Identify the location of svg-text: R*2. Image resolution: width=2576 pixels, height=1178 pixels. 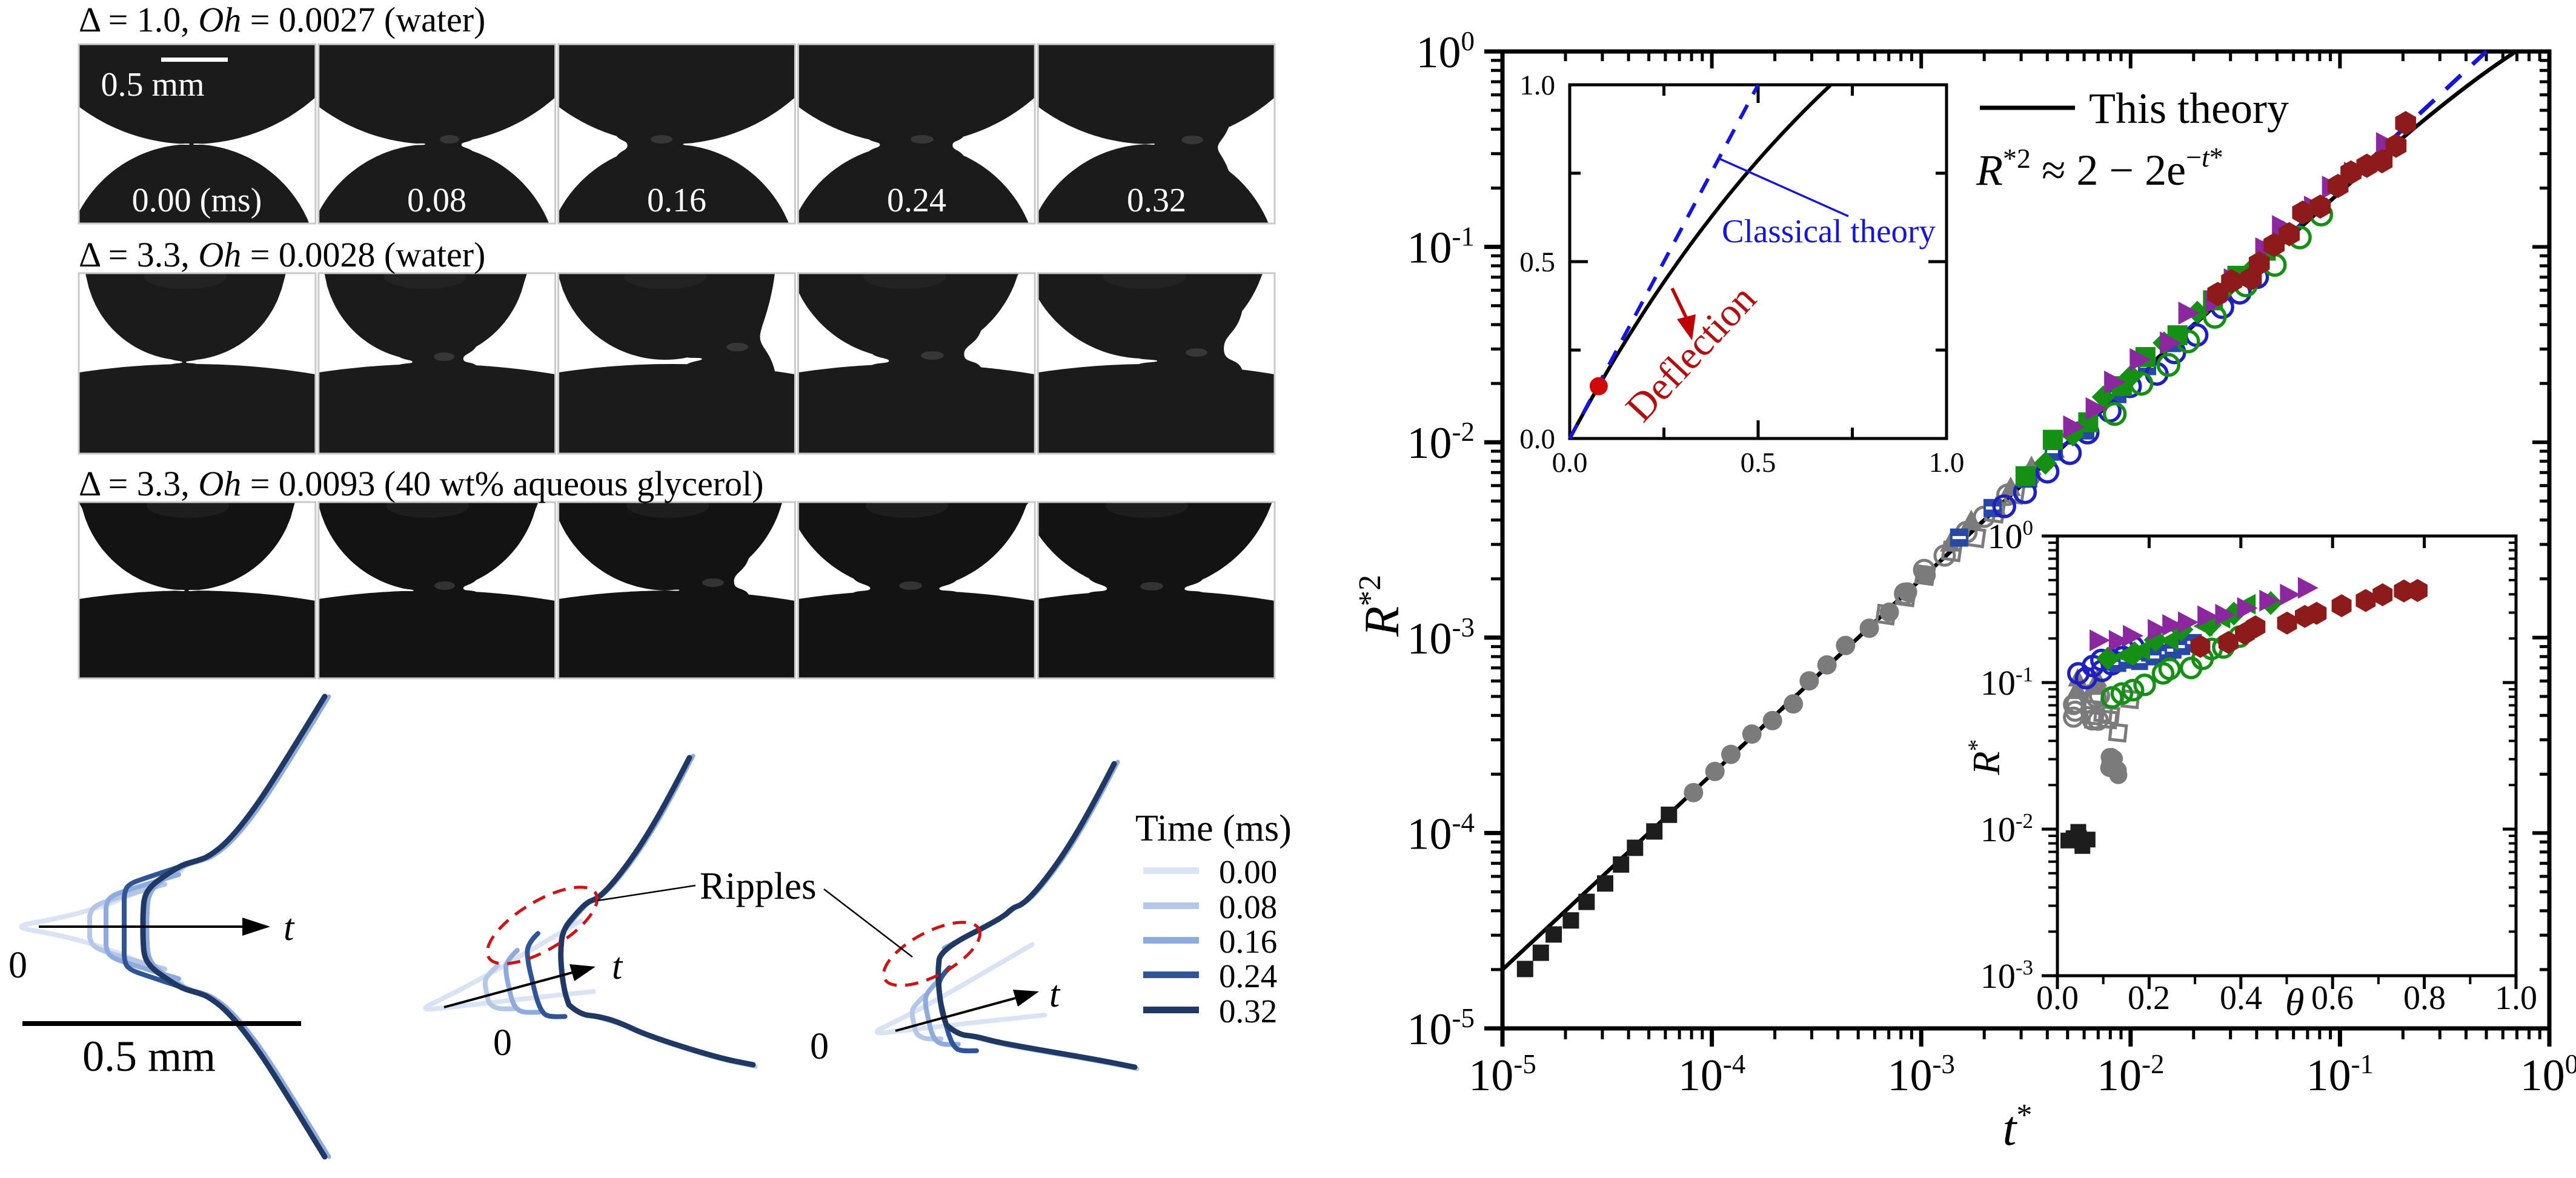
(1381, 606).